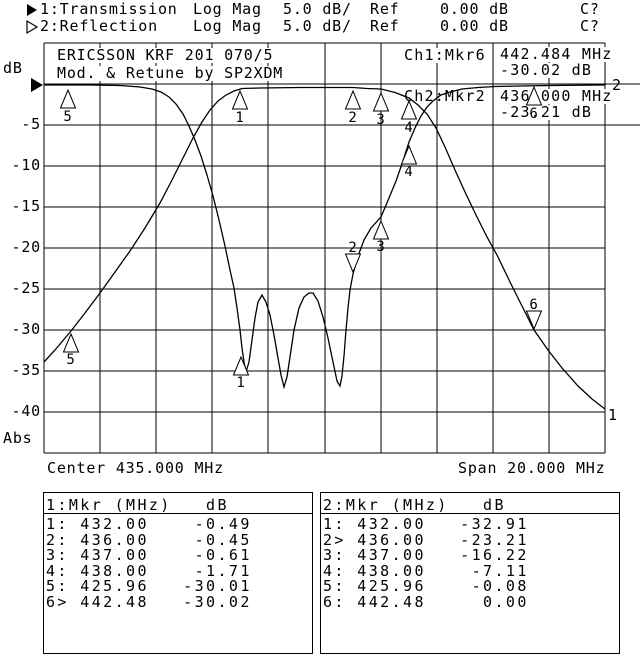 Image resolution: width=640 pixels, height=659 pixels. What do you see at coordinates (149, 601) in the screenshot?
I see `table-row: 6> 442.48 -30.02` at bounding box center [149, 601].